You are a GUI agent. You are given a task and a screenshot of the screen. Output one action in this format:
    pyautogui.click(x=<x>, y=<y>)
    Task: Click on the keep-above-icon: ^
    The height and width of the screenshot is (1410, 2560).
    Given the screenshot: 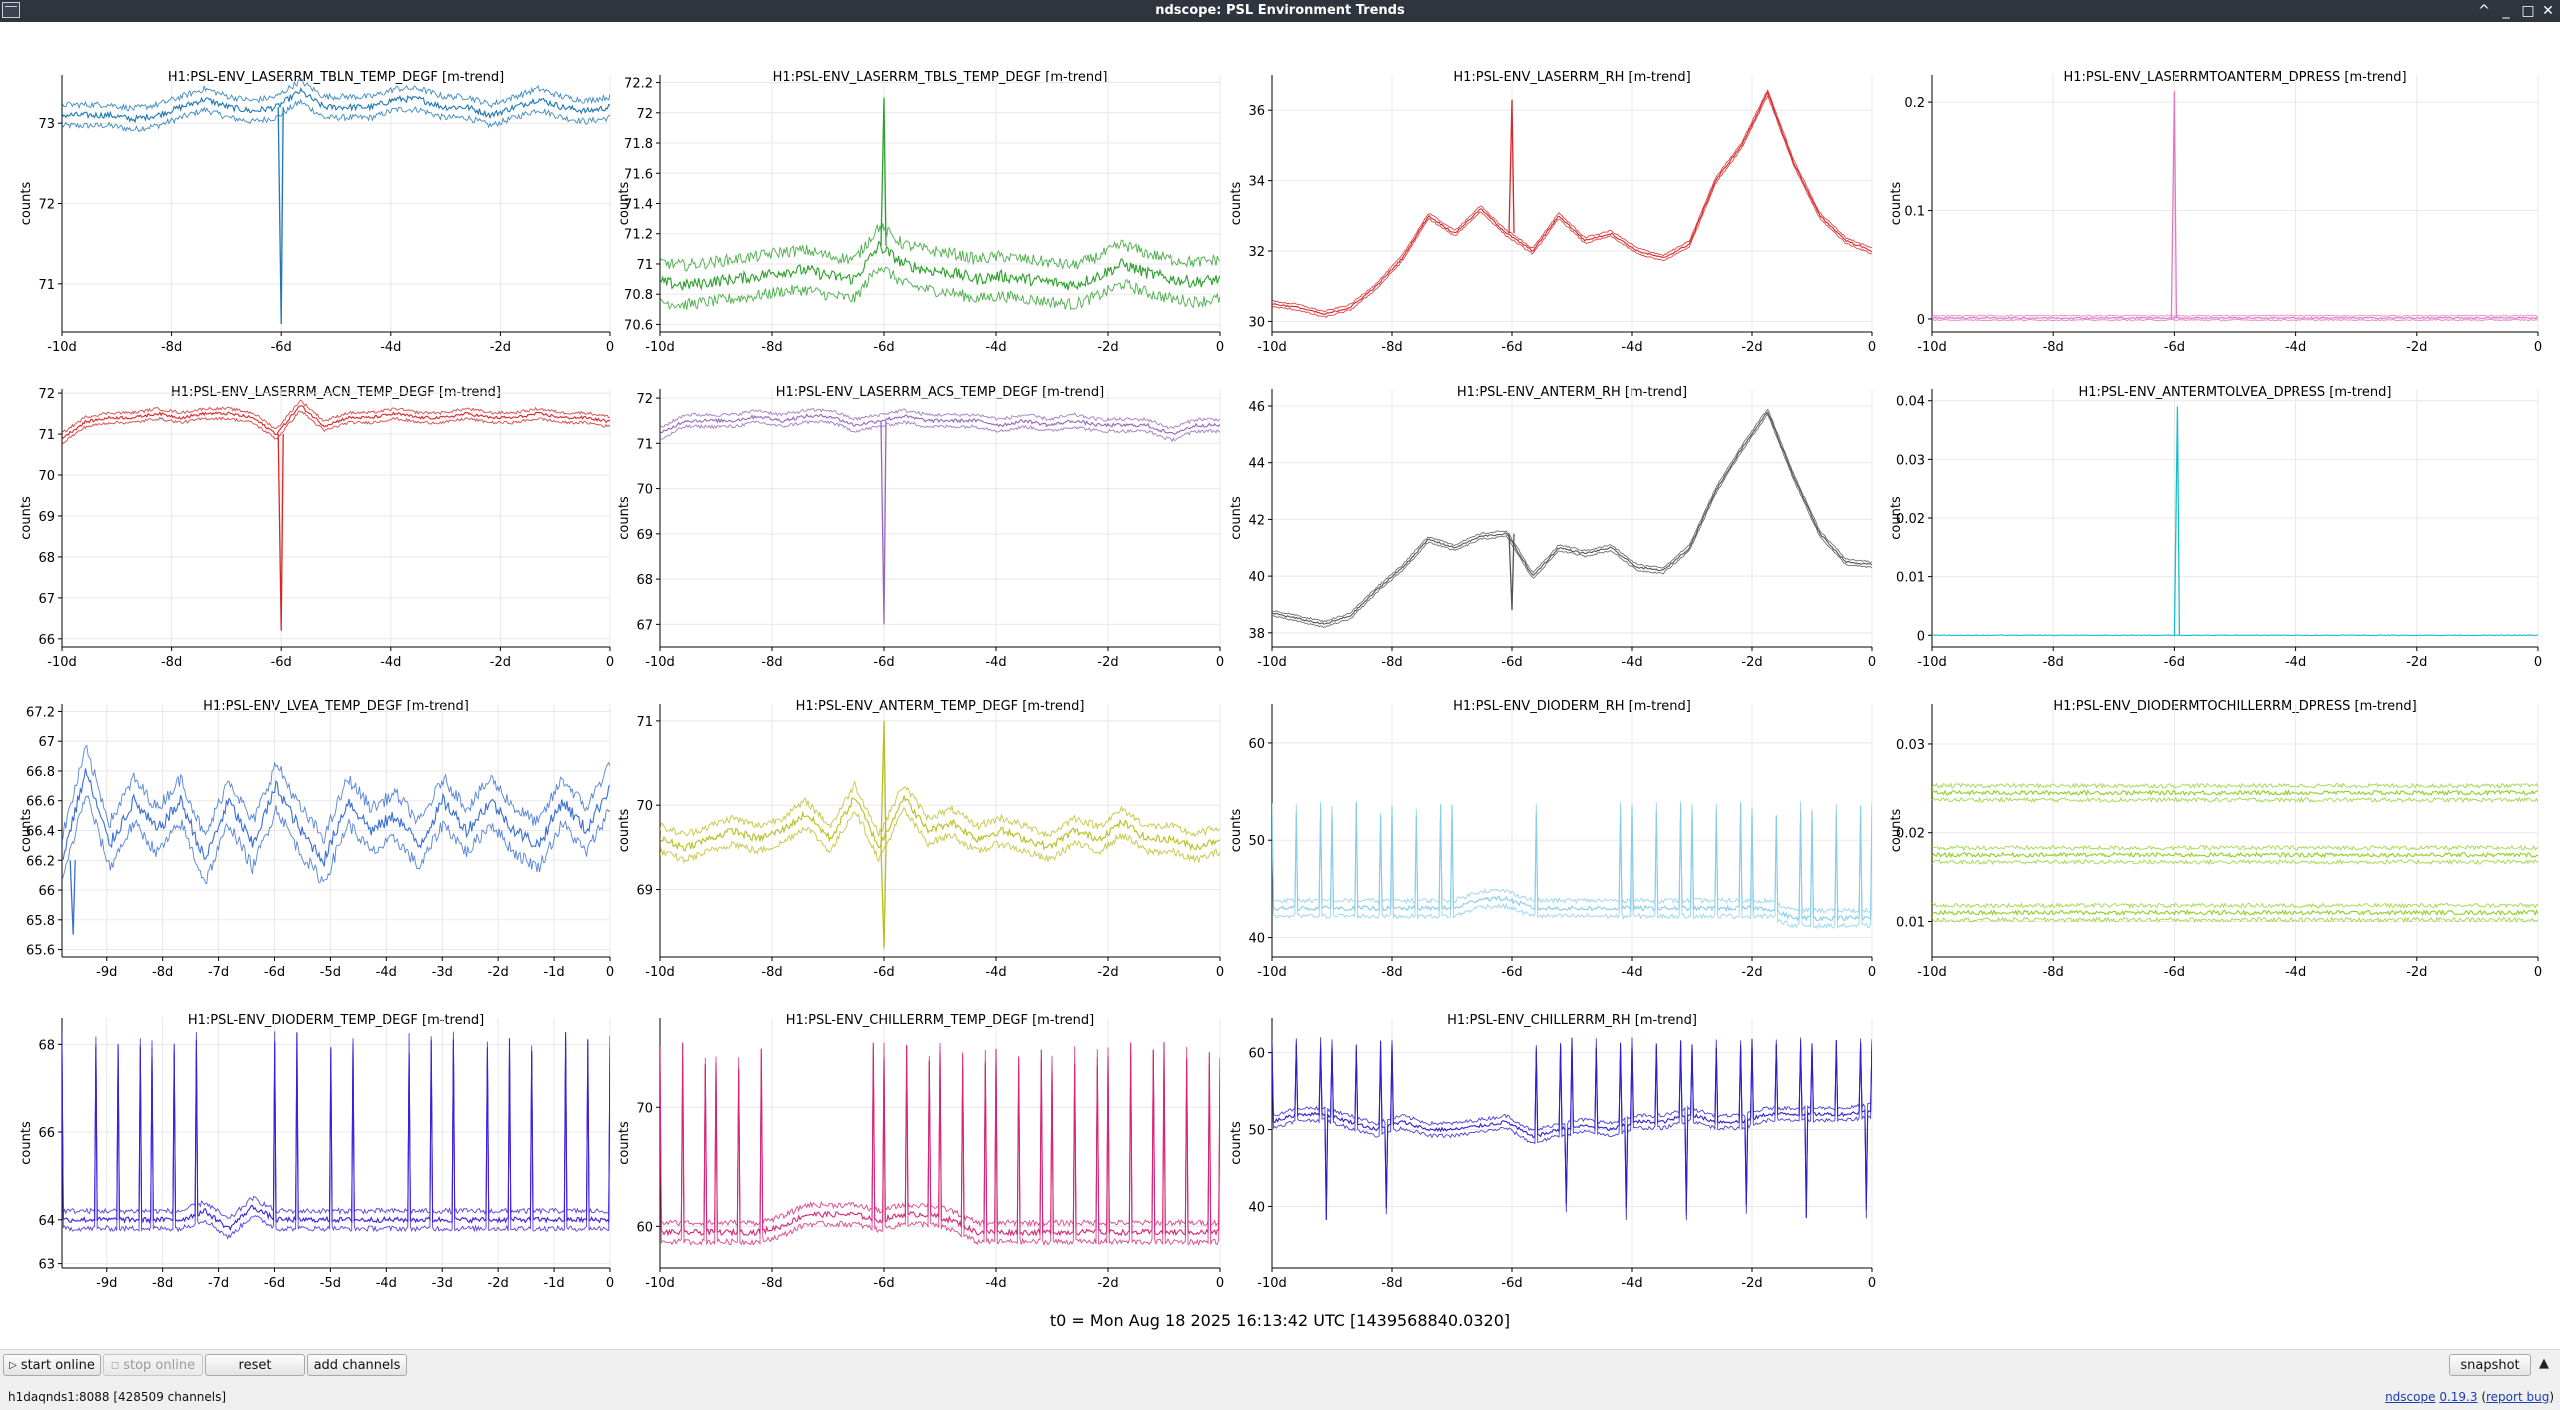 What is the action you would take?
    pyautogui.click(x=2484, y=11)
    